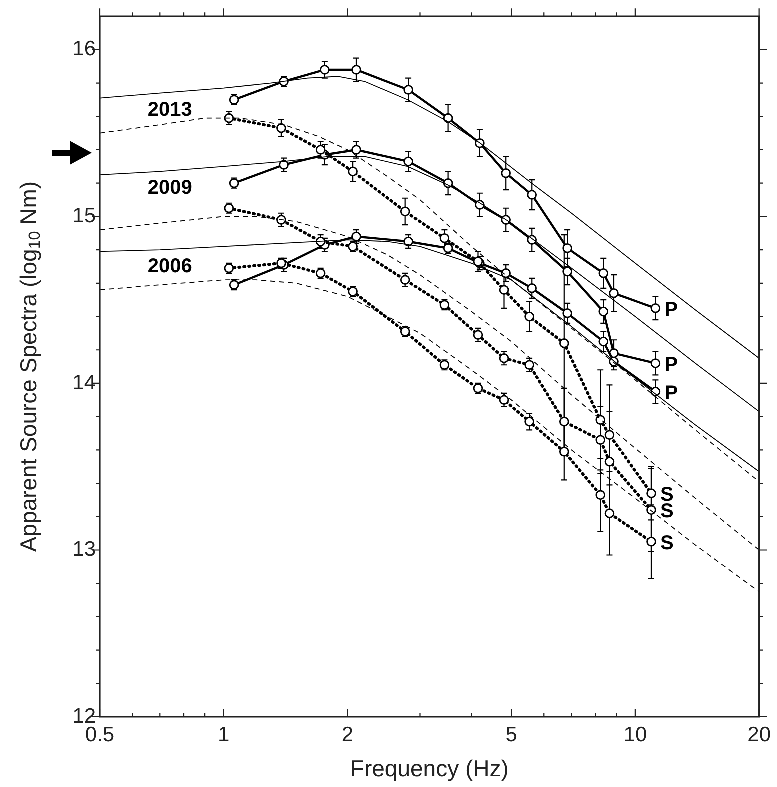  I want to click on x-tick-label: 20, so click(759, 734).